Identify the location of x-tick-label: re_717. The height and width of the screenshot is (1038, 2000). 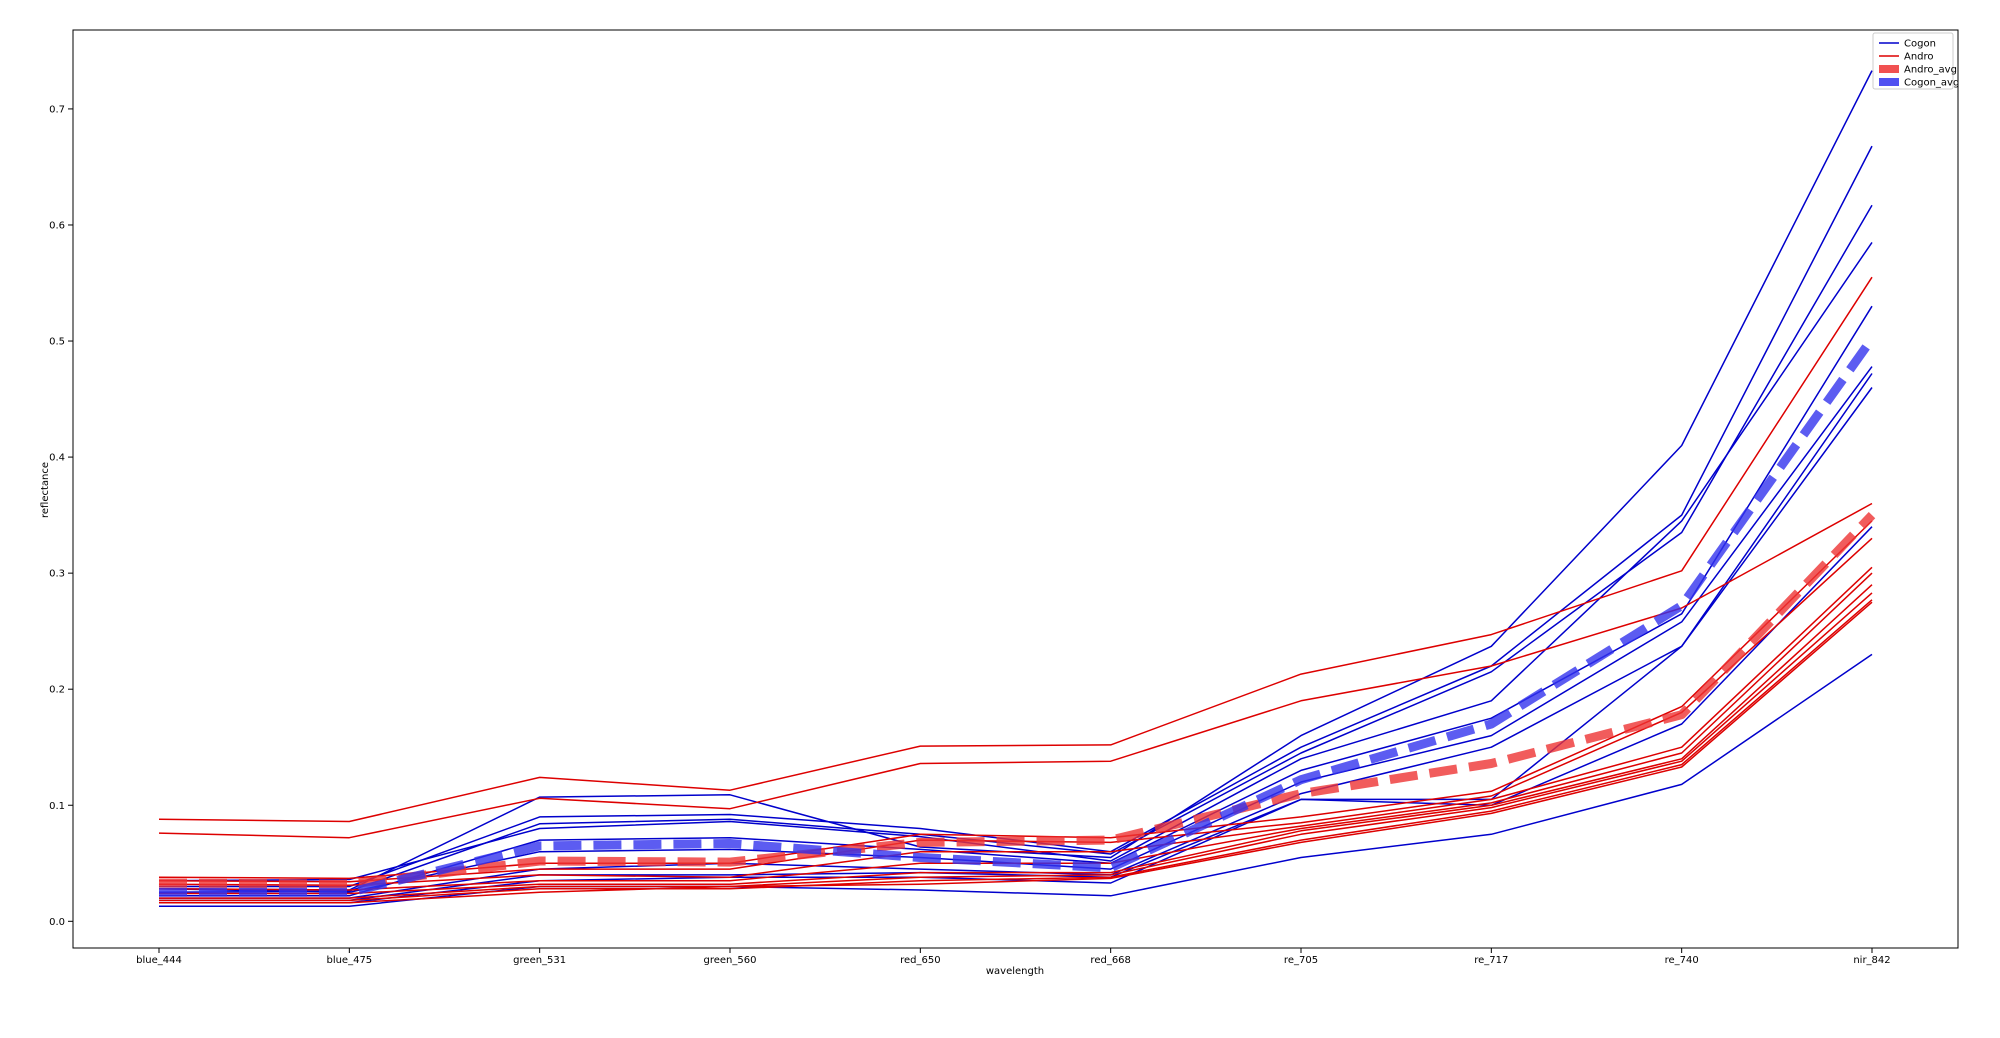
(1491, 960).